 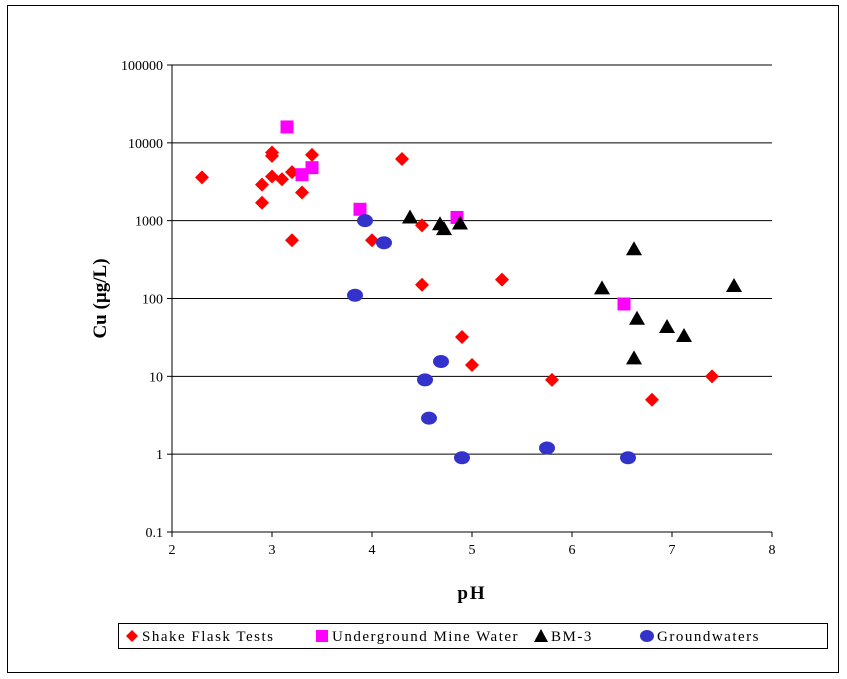 What do you see at coordinates (472, 550) in the screenshot?
I see `x-tick-label: 5` at bounding box center [472, 550].